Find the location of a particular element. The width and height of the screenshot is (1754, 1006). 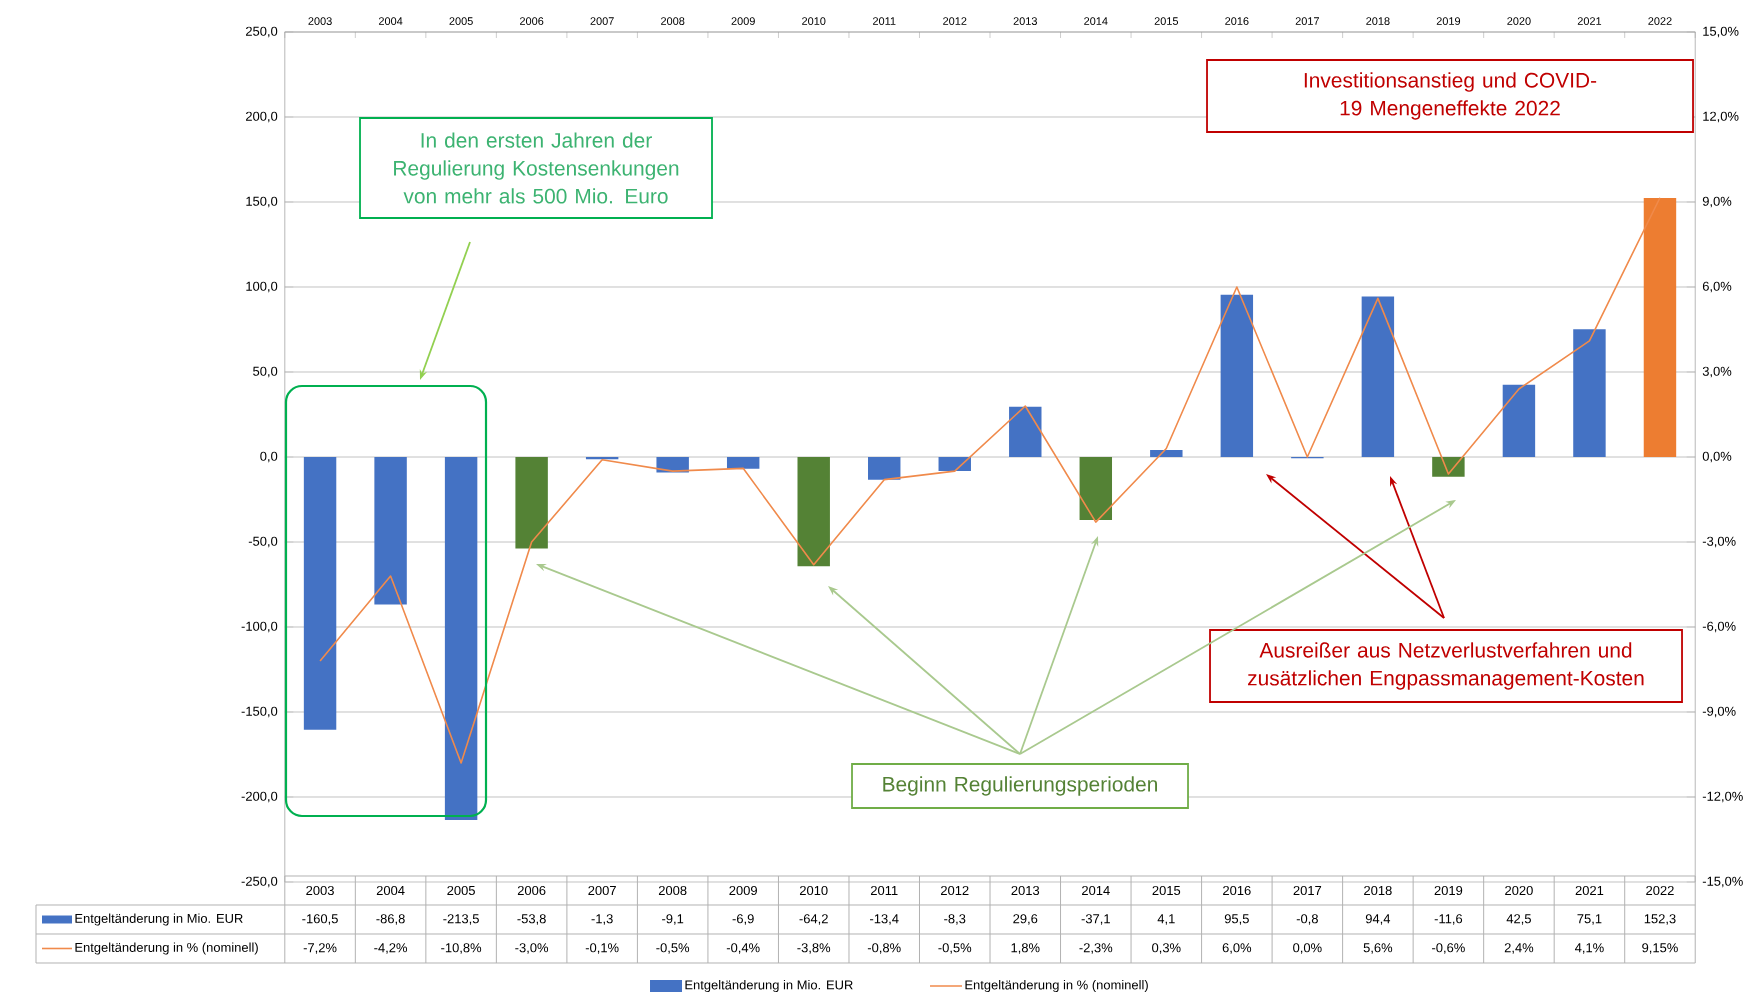

annotation: Investitionsanstieg und COVID-19 Mengeneffekte 2022 is located at coordinates (1450, 96).